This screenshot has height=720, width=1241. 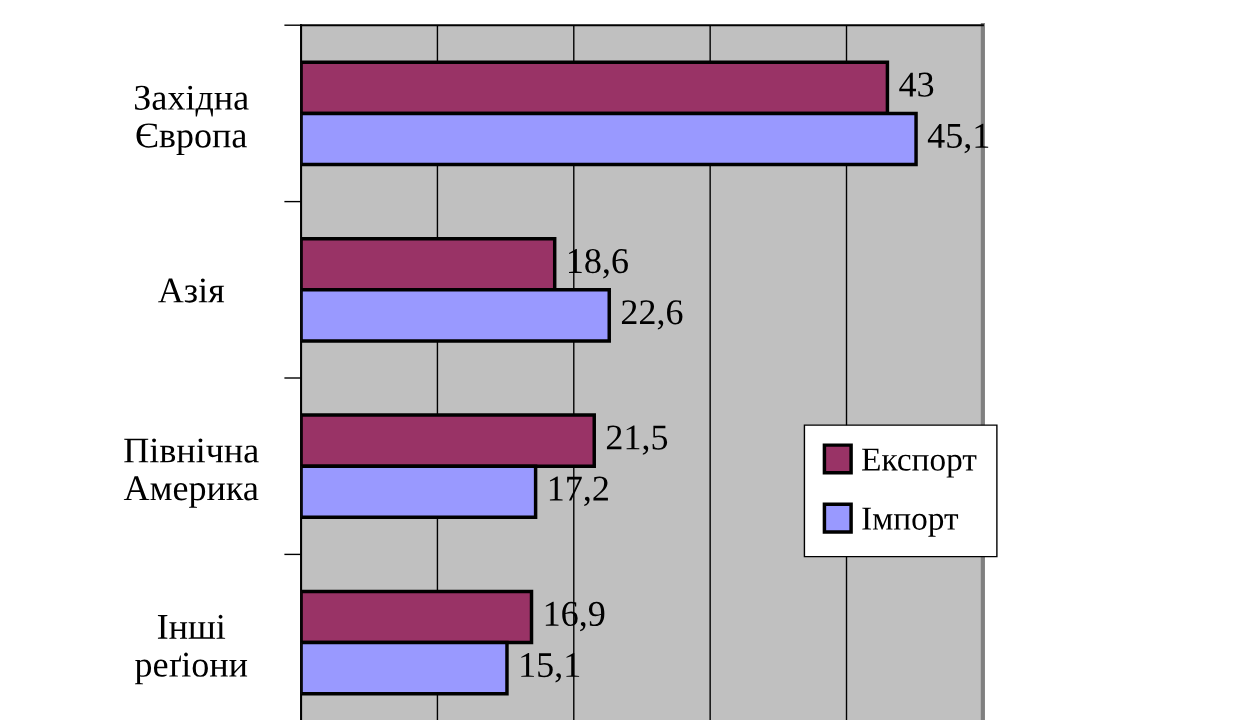 What do you see at coordinates (191, 290) in the screenshot?
I see `y-tick-label: Азія` at bounding box center [191, 290].